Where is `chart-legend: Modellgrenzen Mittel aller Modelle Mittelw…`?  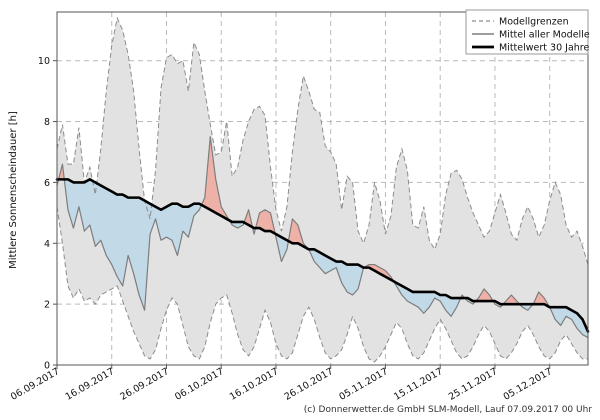
chart-legend: Modellgrenzen Mittel aller Modelle Mittelw… is located at coordinates (527, 32).